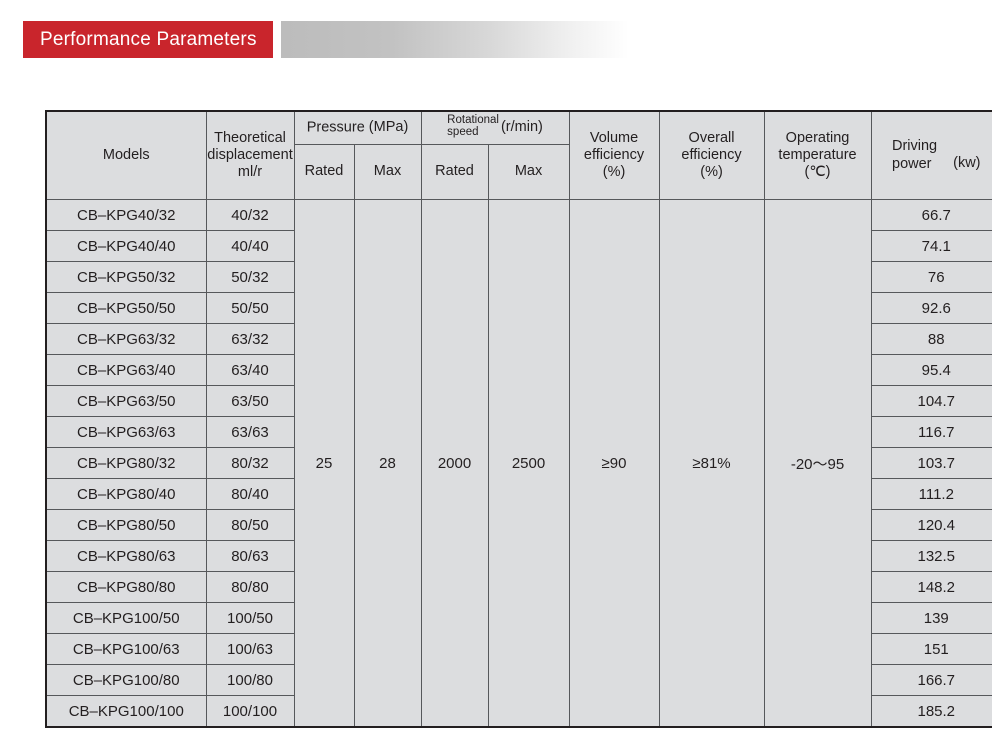 The width and height of the screenshot is (992, 737). I want to click on cell-displacement: 63/32, so click(250, 339).